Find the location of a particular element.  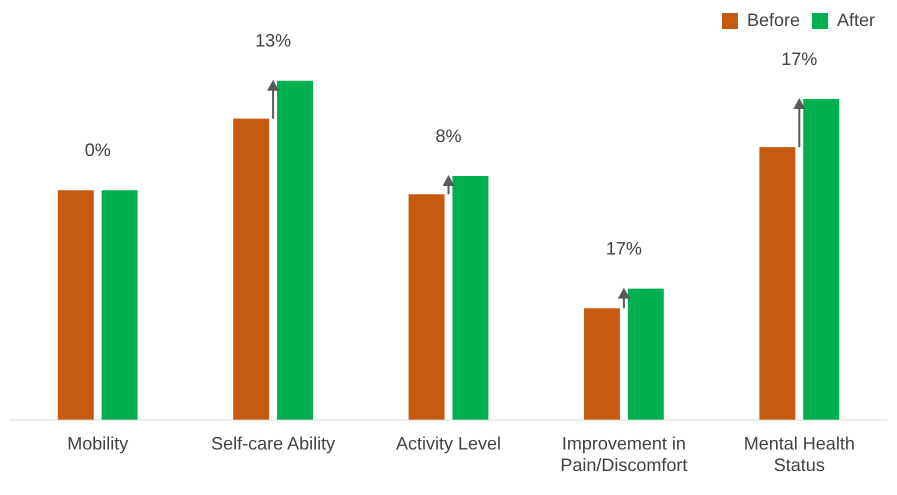

x-tick-label: Activity Level is located at coordinates (449, 444).